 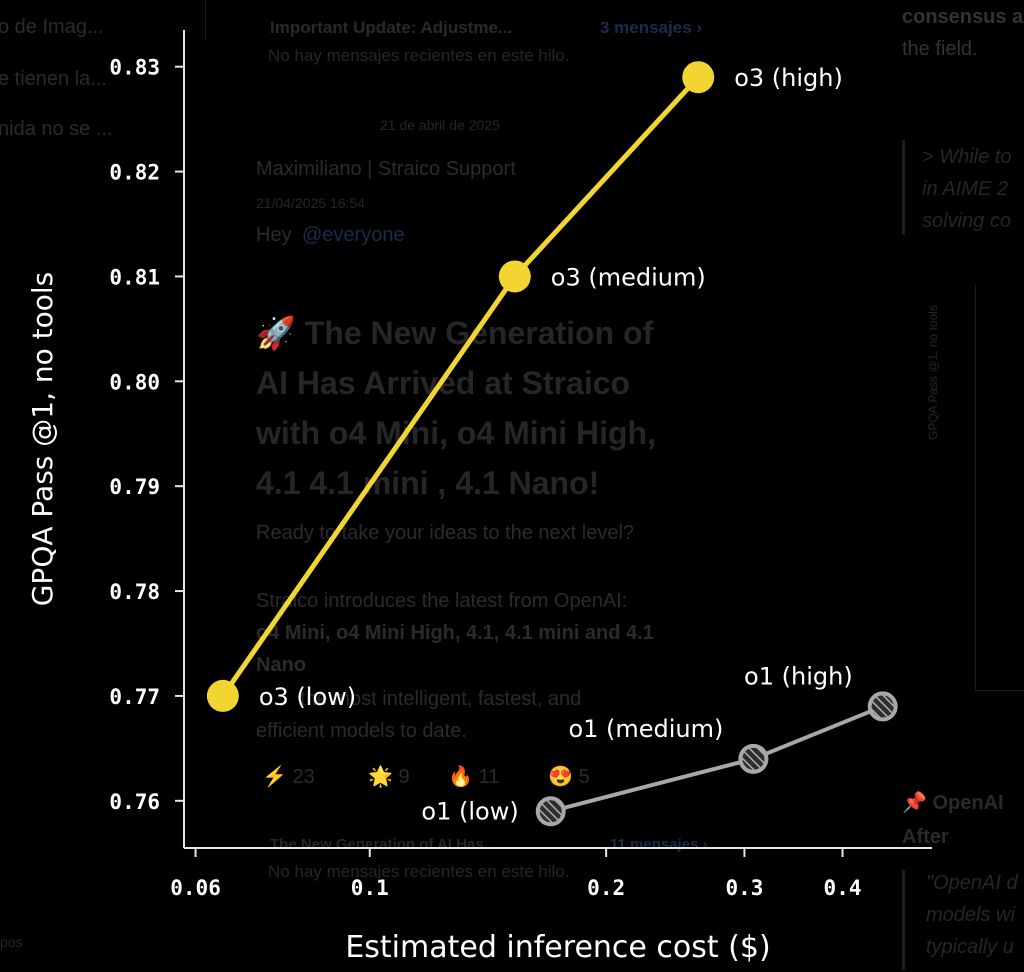 I want to click on y-tick-label: 0.81, so click(x=134, y=277).